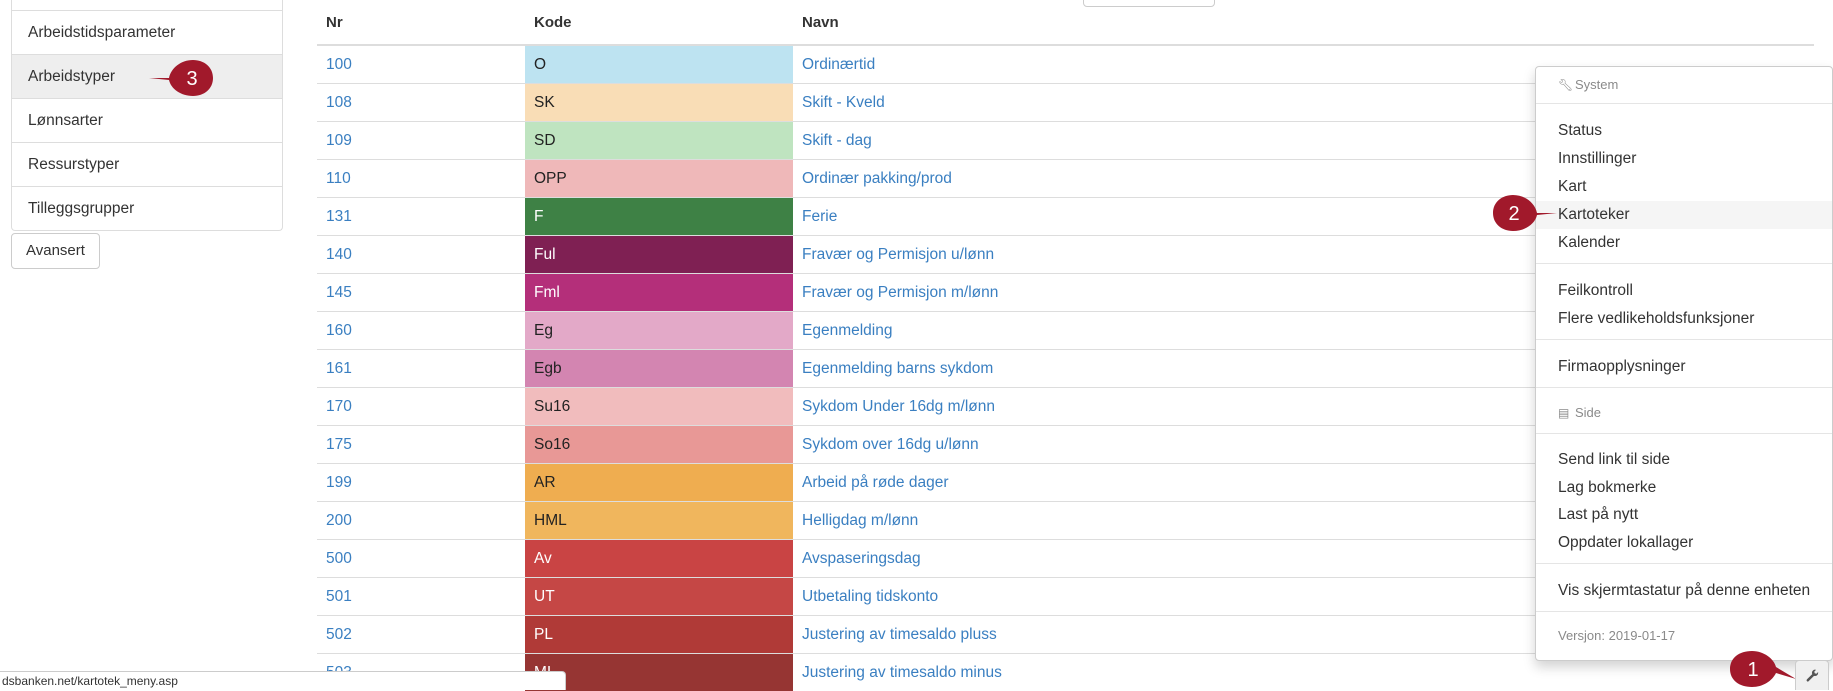 The height and width of the screenshot is (691, 1833). I want to click on cell-kode: Eg, so click(659, 331).